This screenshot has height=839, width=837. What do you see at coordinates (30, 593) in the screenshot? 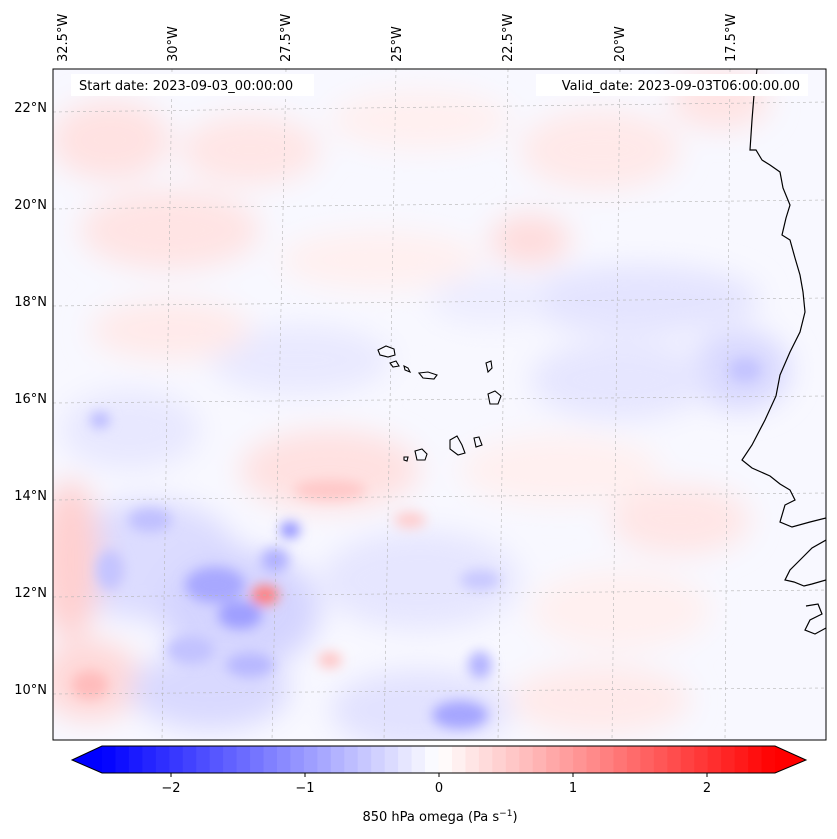
I see `lat-label-12n: 12°N` at bounding box center [30, 593].